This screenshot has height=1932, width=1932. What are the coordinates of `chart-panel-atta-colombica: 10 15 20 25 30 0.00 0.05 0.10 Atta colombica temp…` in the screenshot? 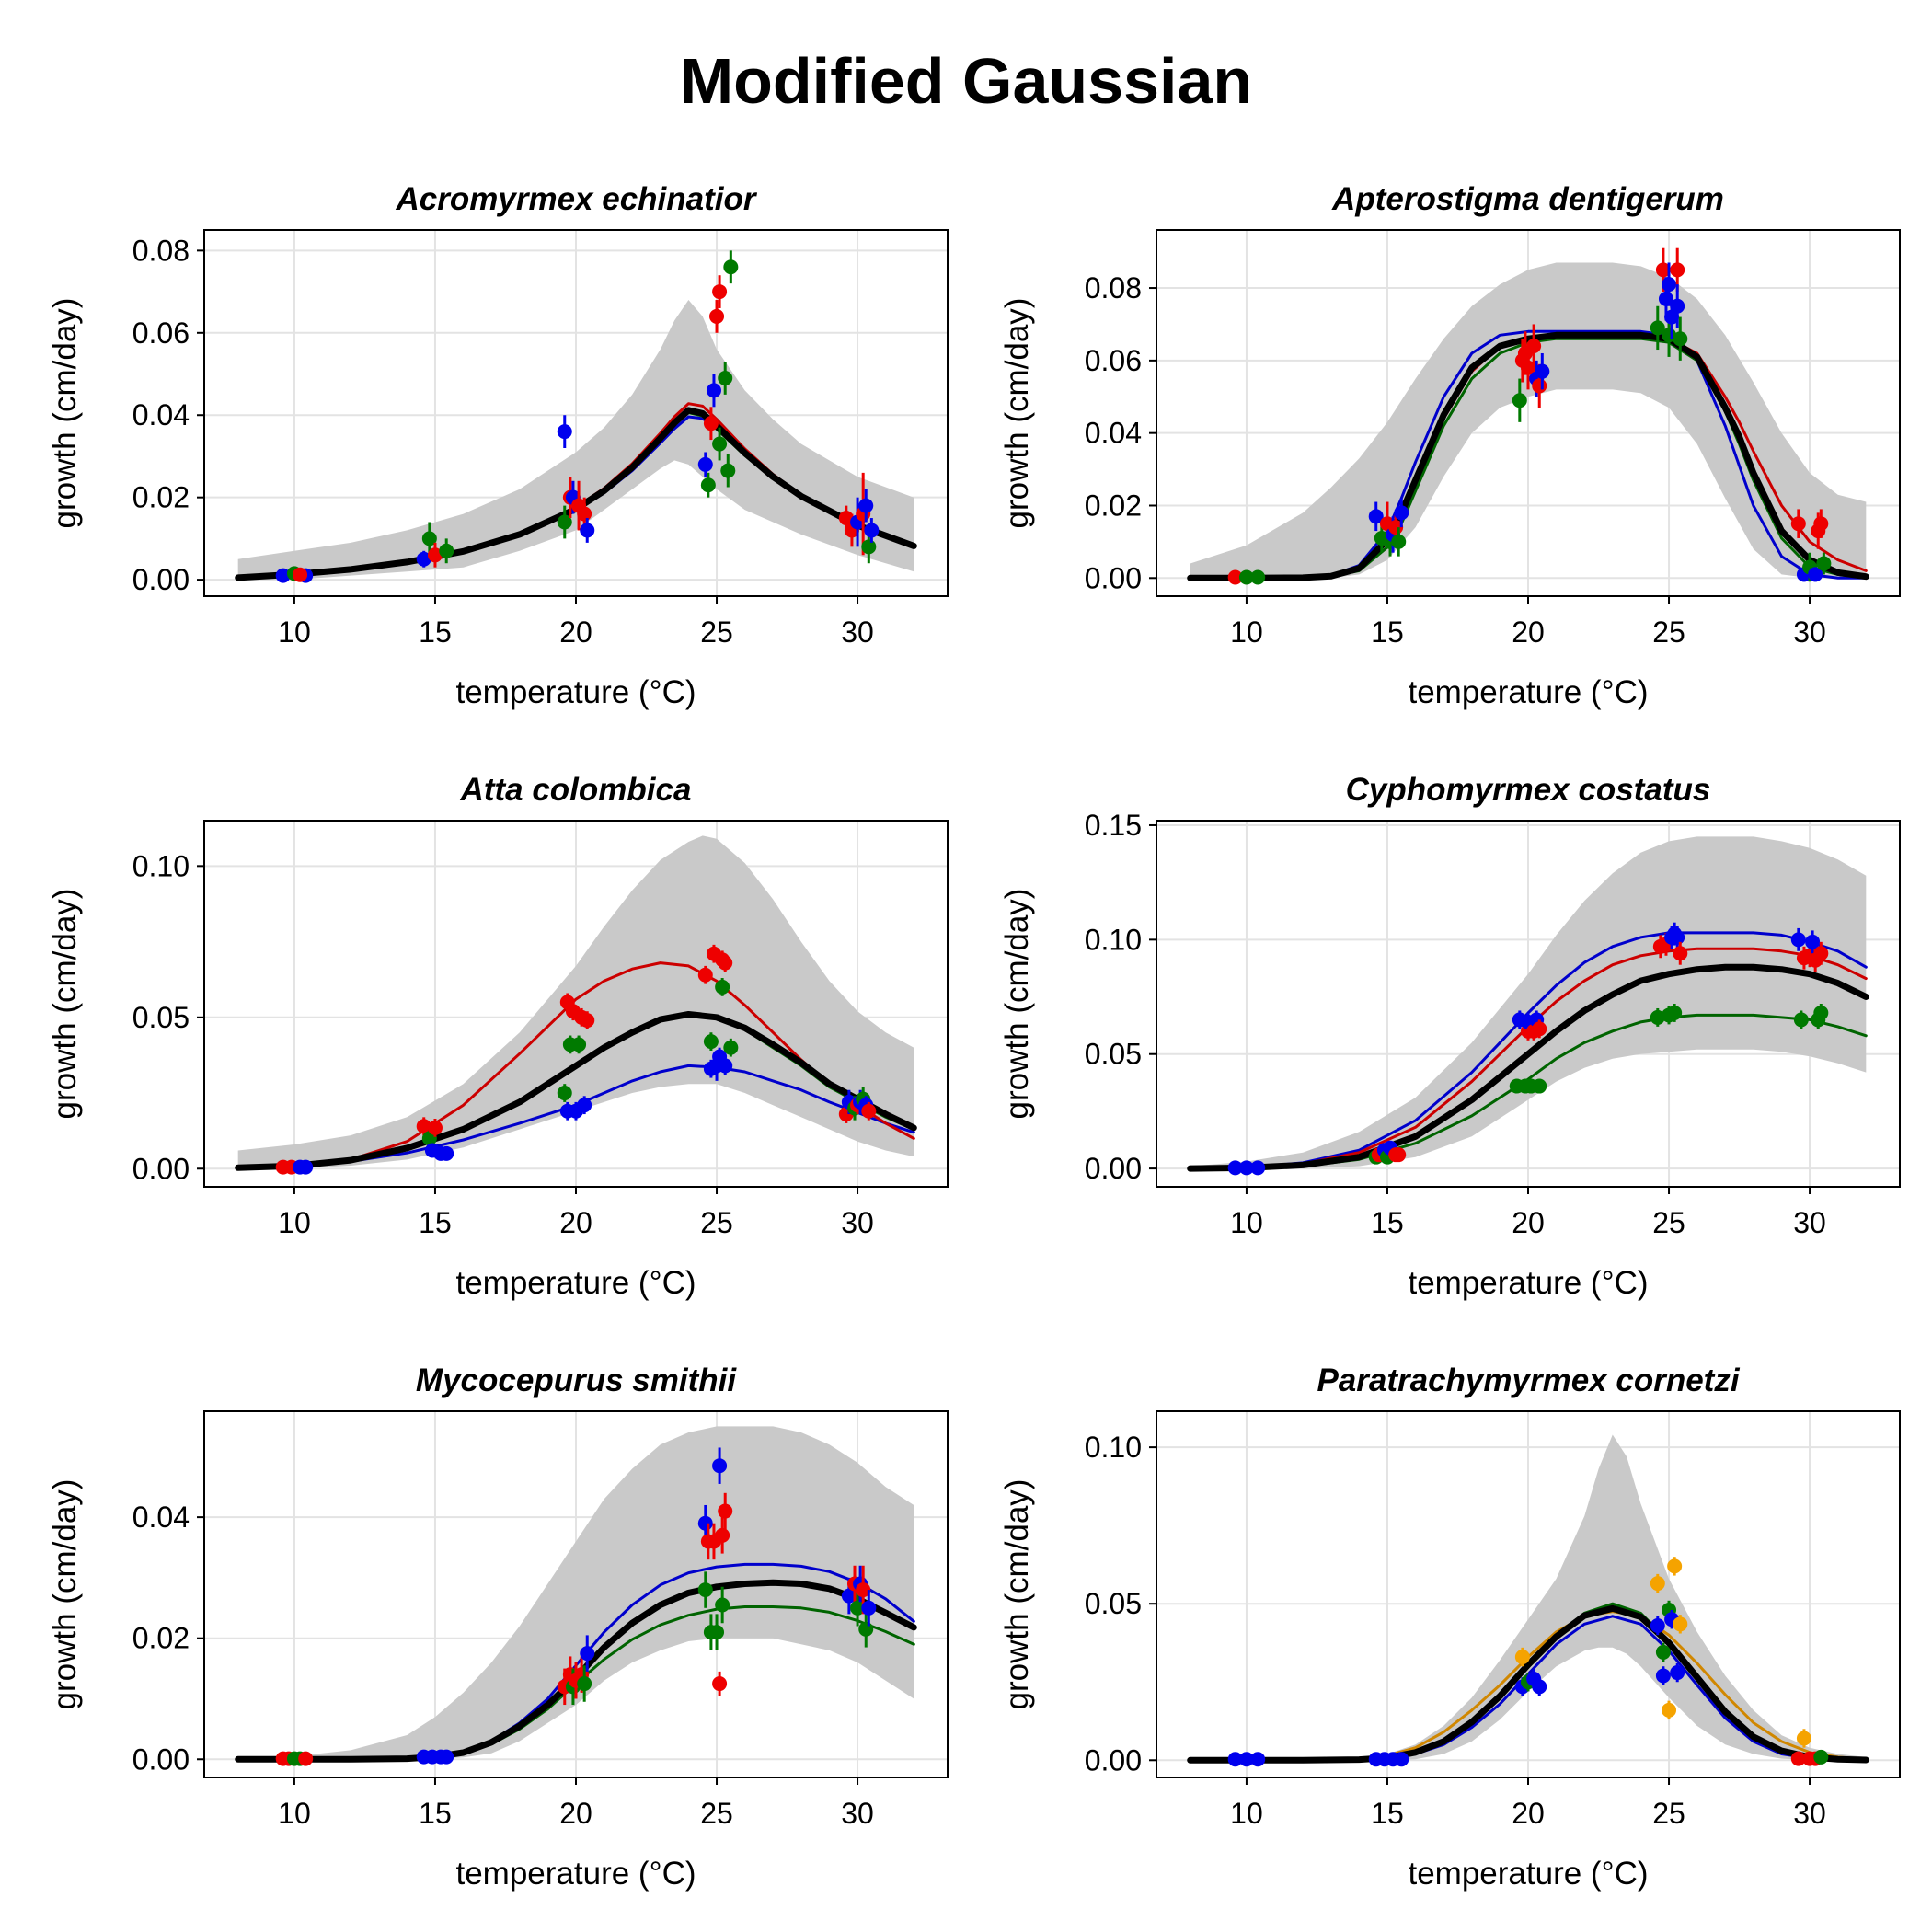 It's located at (498, 1036).